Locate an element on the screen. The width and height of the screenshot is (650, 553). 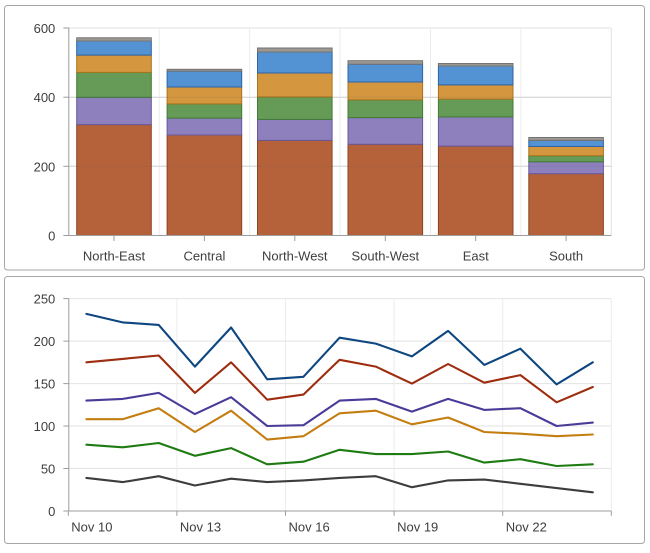
svg-text: Nov 22 is located at coordinates (526, 526).